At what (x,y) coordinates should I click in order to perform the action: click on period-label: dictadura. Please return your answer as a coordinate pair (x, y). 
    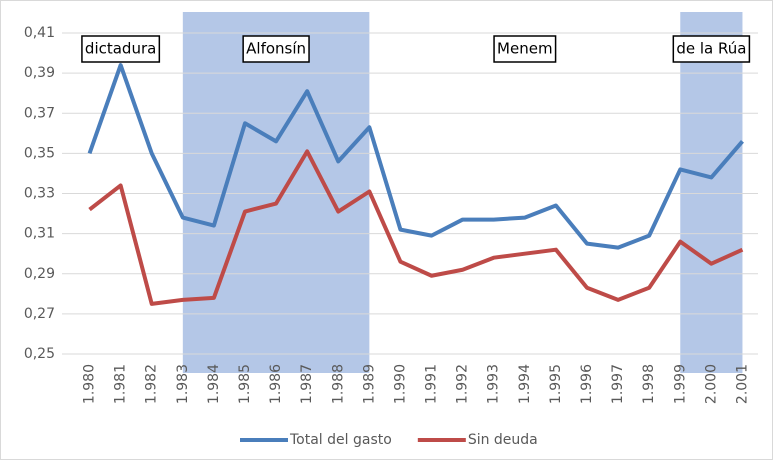
    Looking at the image, I should click on (121, 49).